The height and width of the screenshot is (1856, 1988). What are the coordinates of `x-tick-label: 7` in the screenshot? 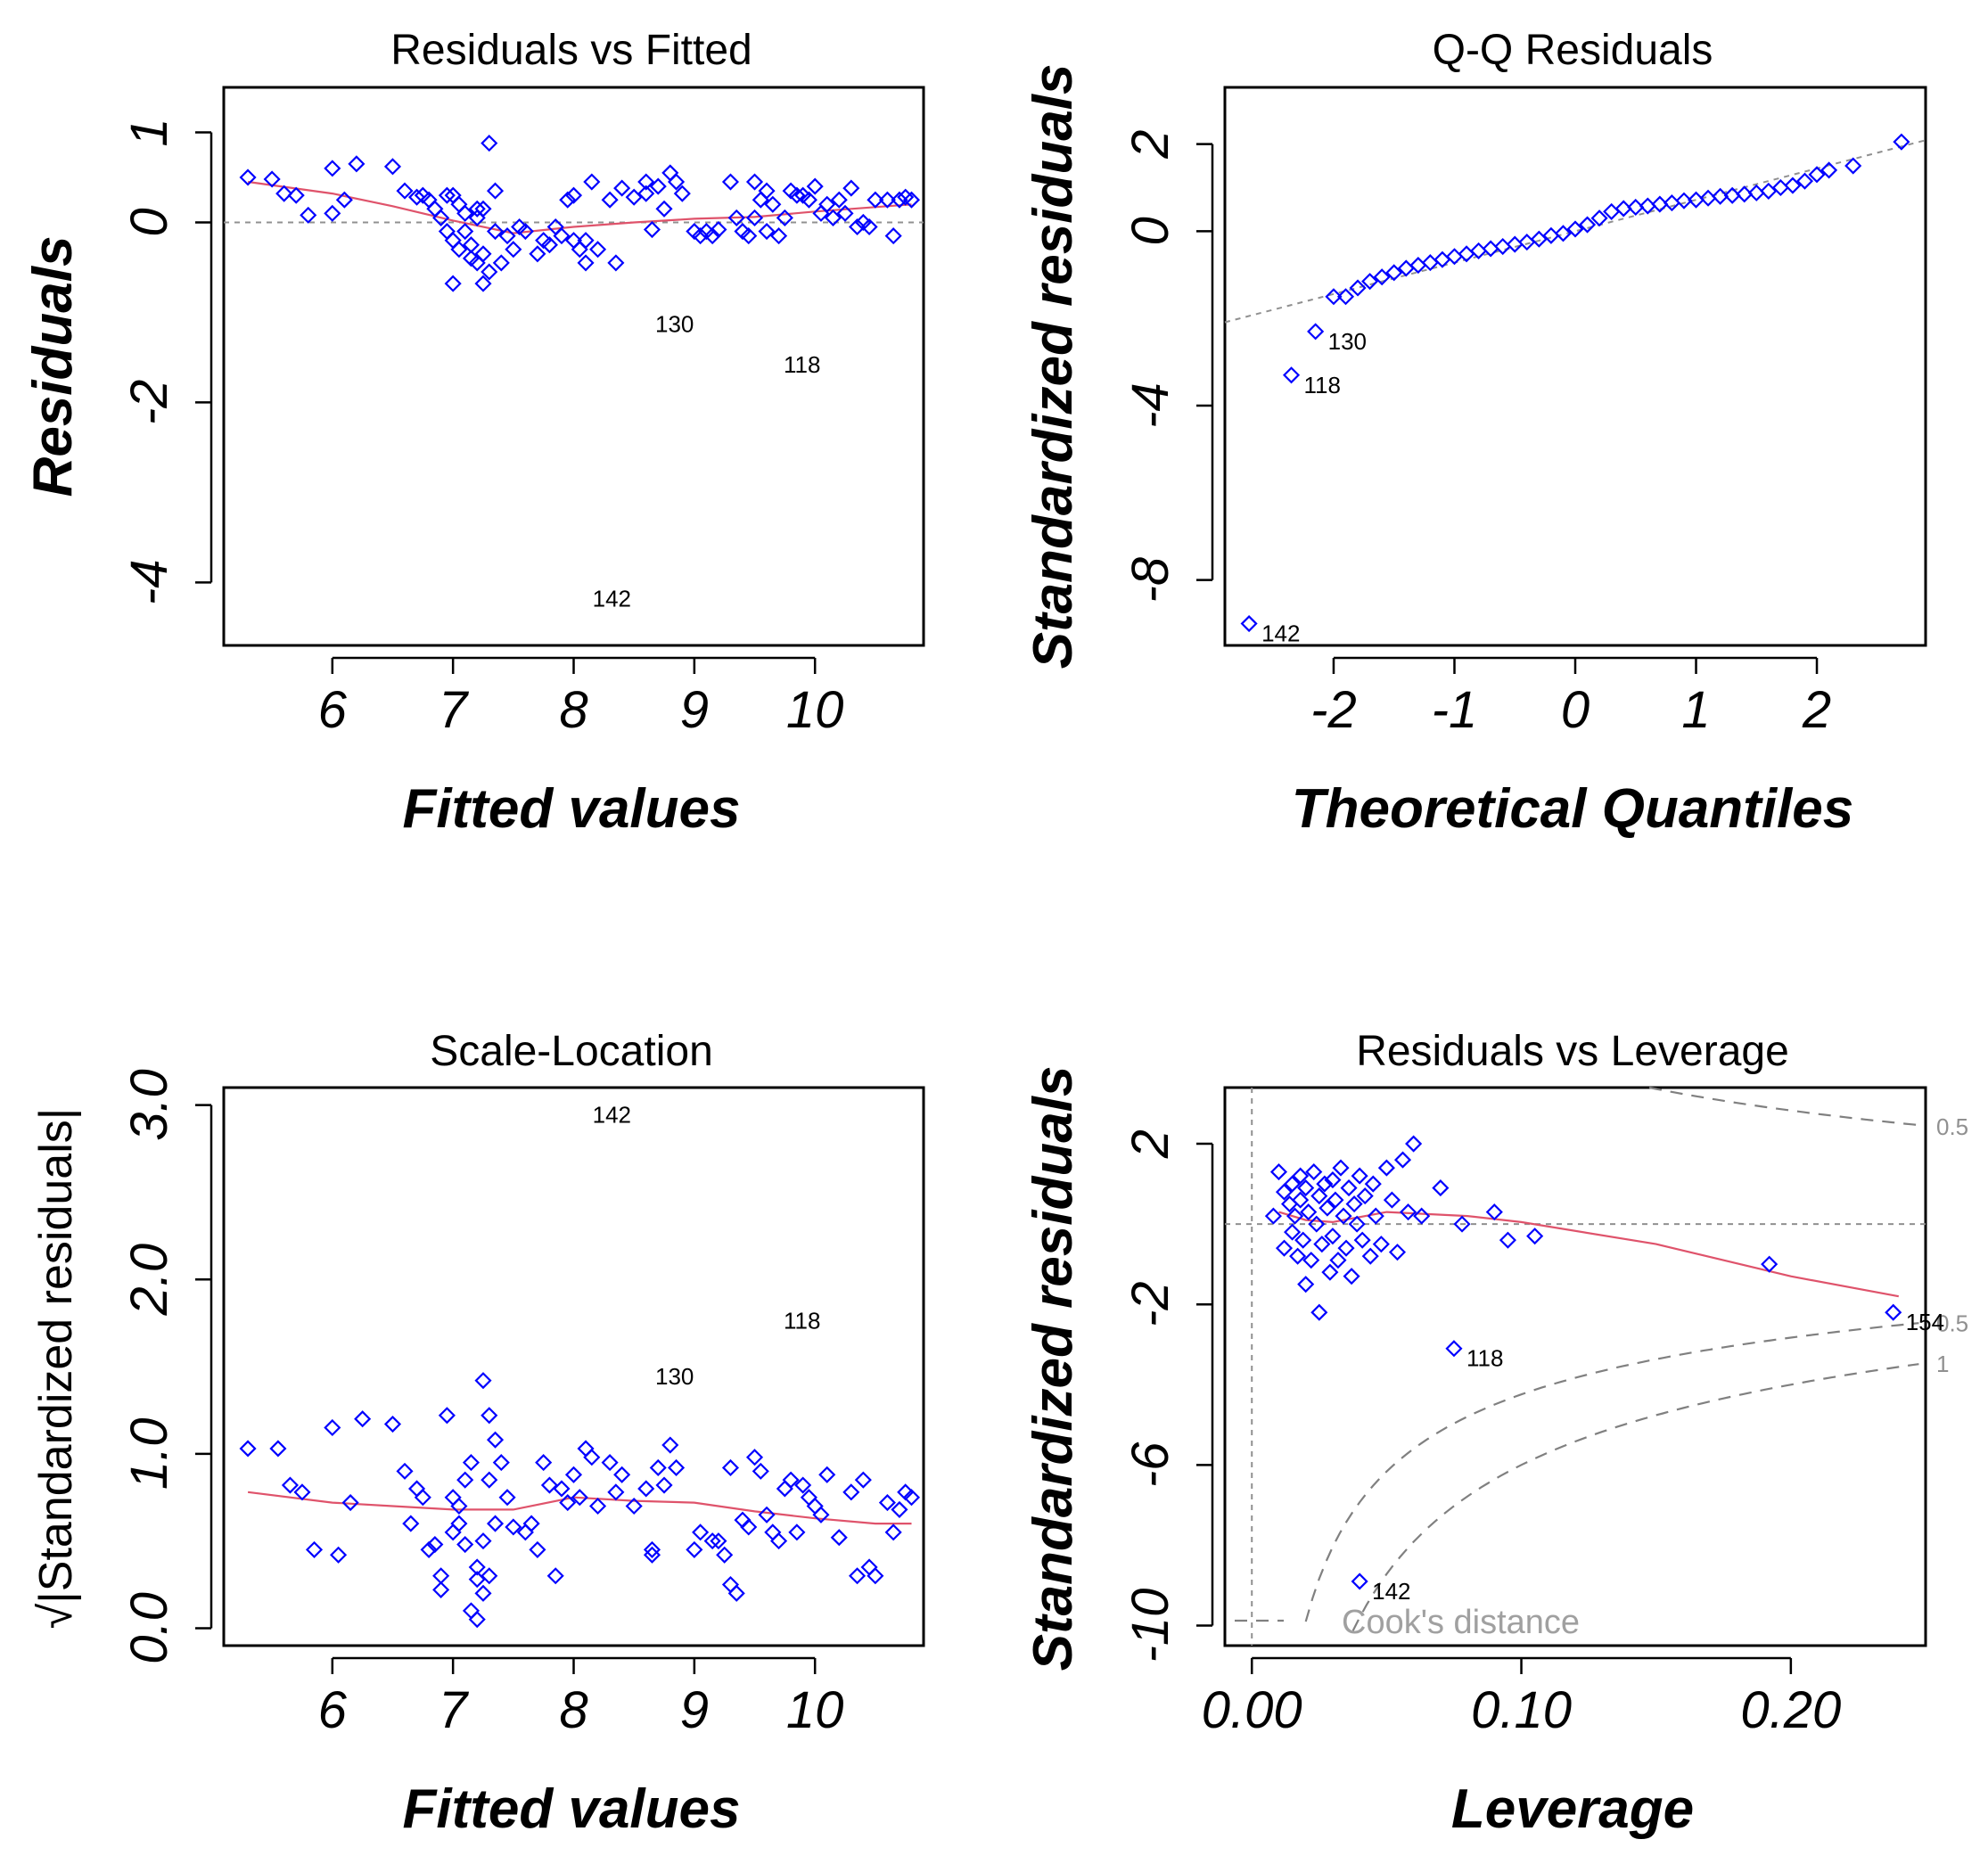 It's located at (454, 710).